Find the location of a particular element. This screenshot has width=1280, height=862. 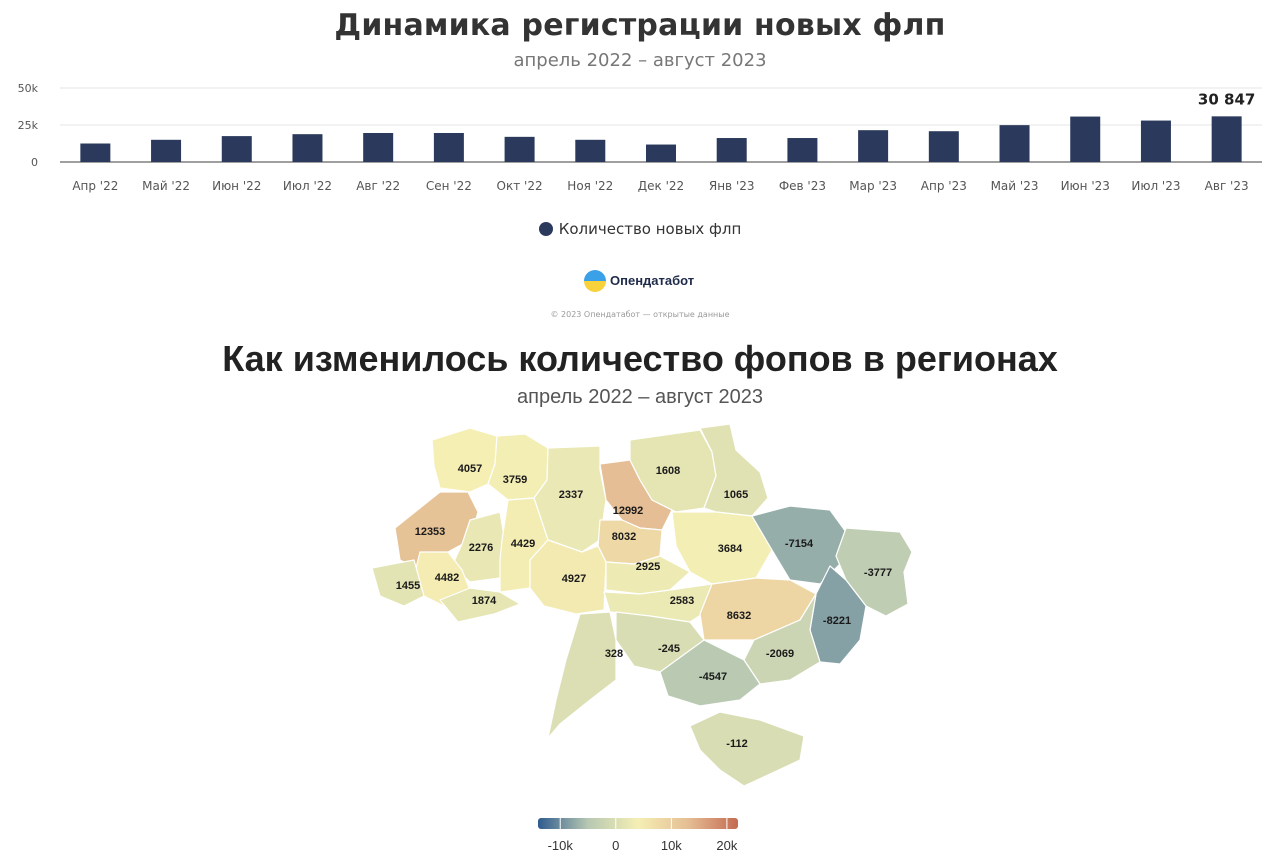

map-subtitle: апрель 2022 – август 2023 is located at coordinates (640, 397).